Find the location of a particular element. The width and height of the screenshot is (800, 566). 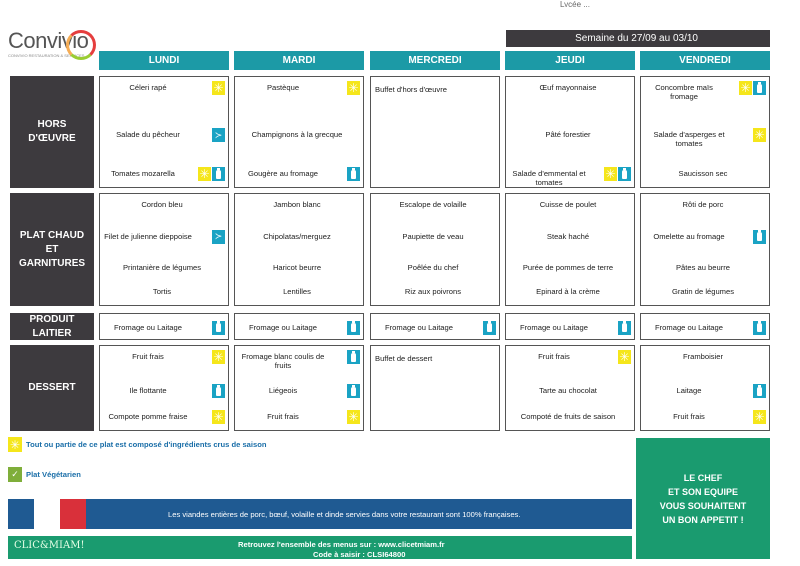

day-header-0: LUNDI is located at coordinates (164, 60).